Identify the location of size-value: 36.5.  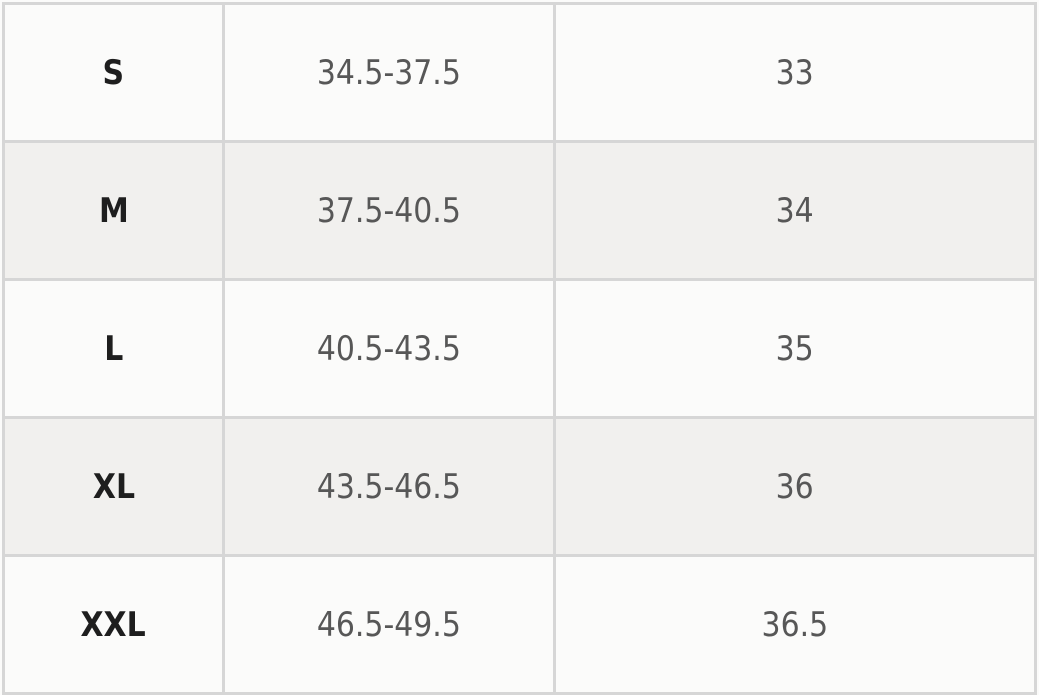
(795, 624).